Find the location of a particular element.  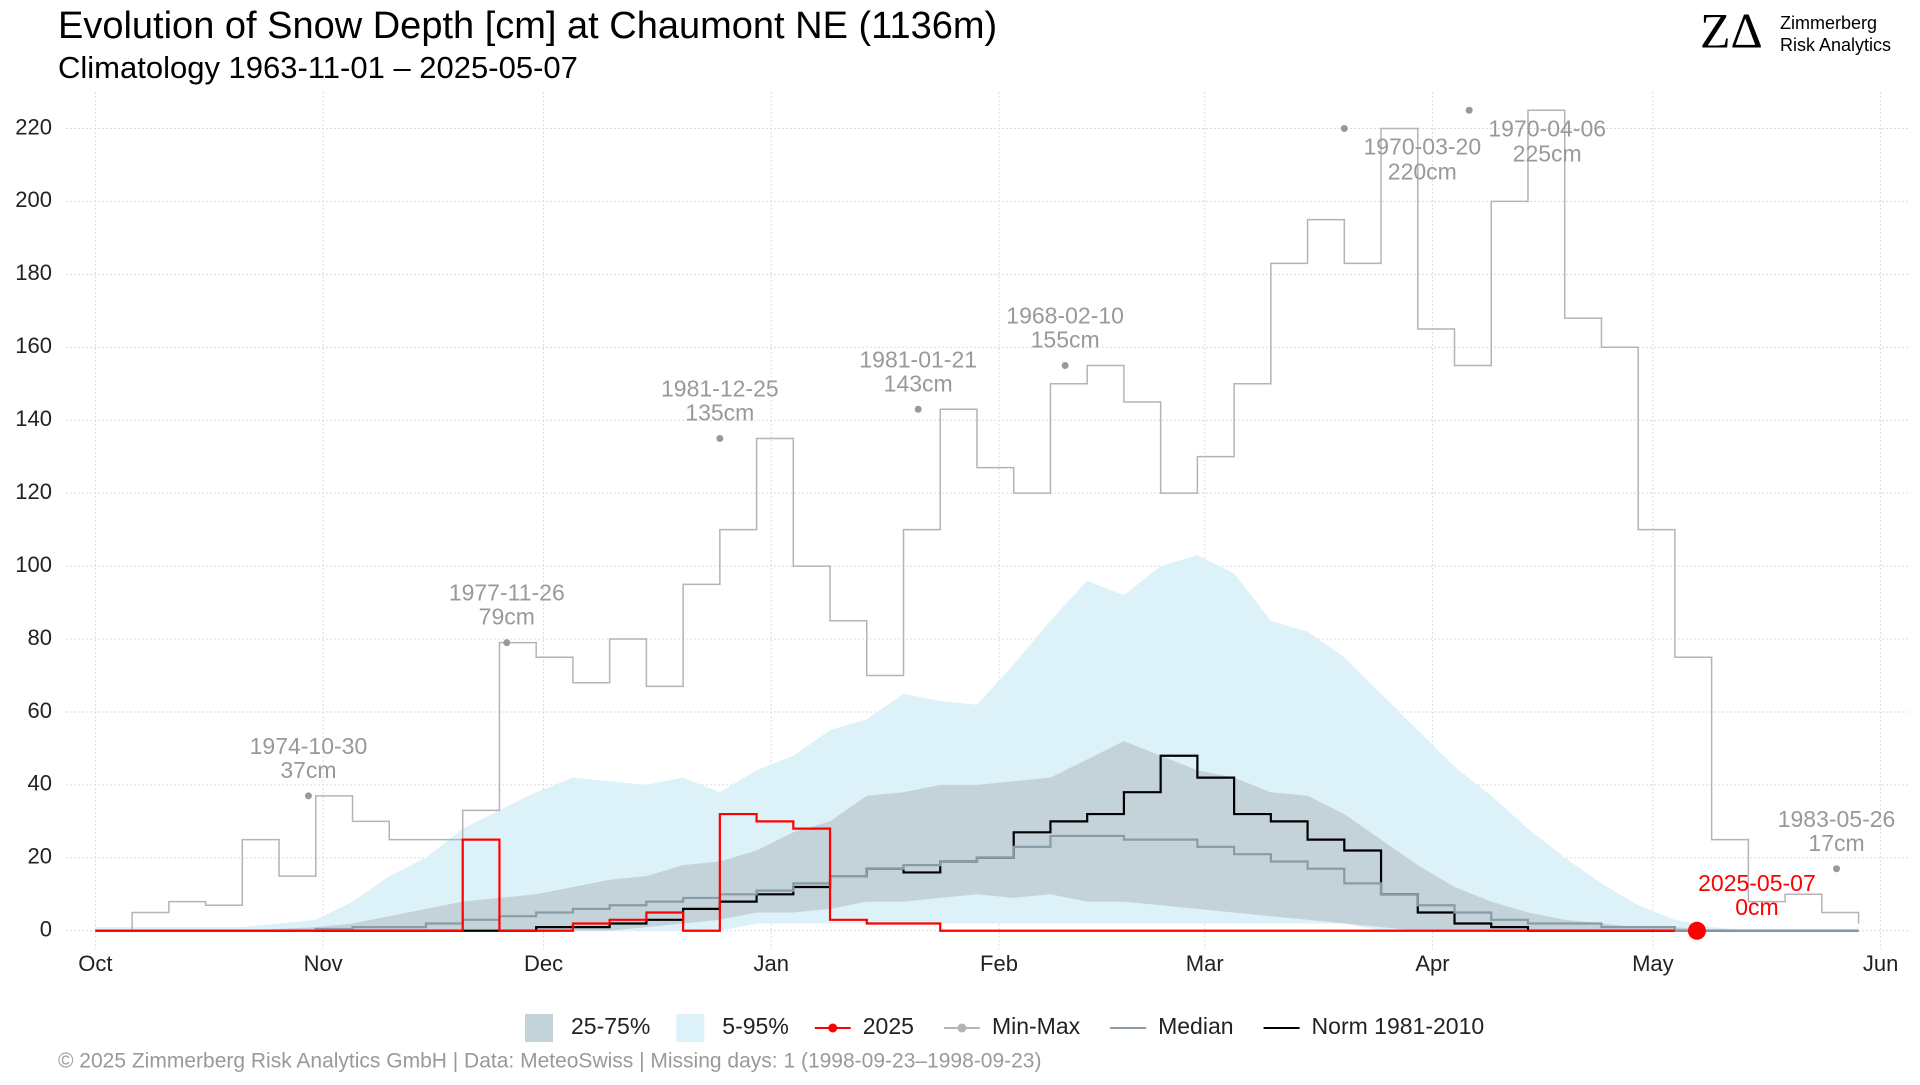

legend-label: Median is located at coordinates (1195, 1026).